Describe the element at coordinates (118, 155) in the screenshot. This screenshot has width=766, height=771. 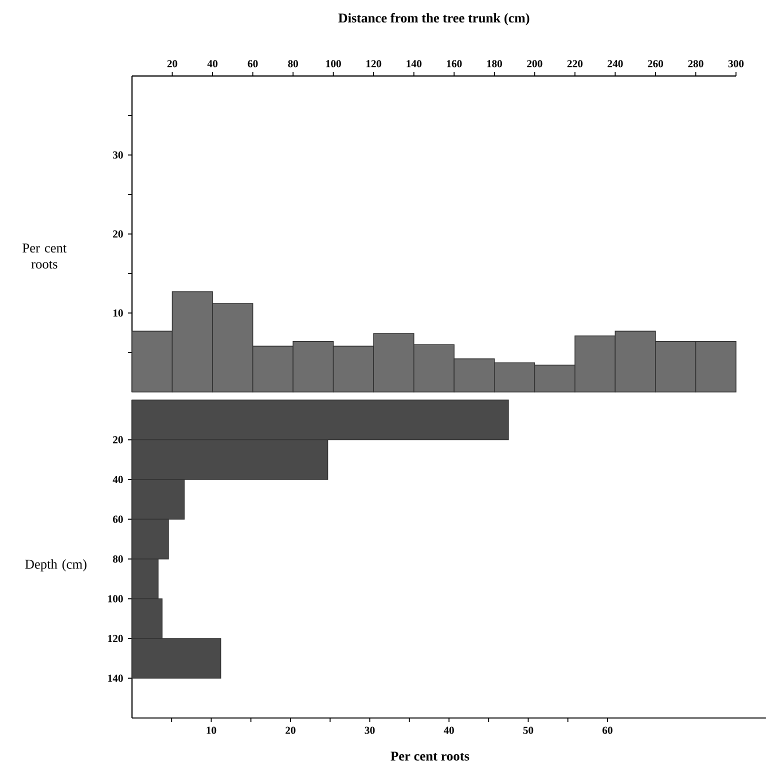
I see `y-tick-label: 30` at that location.